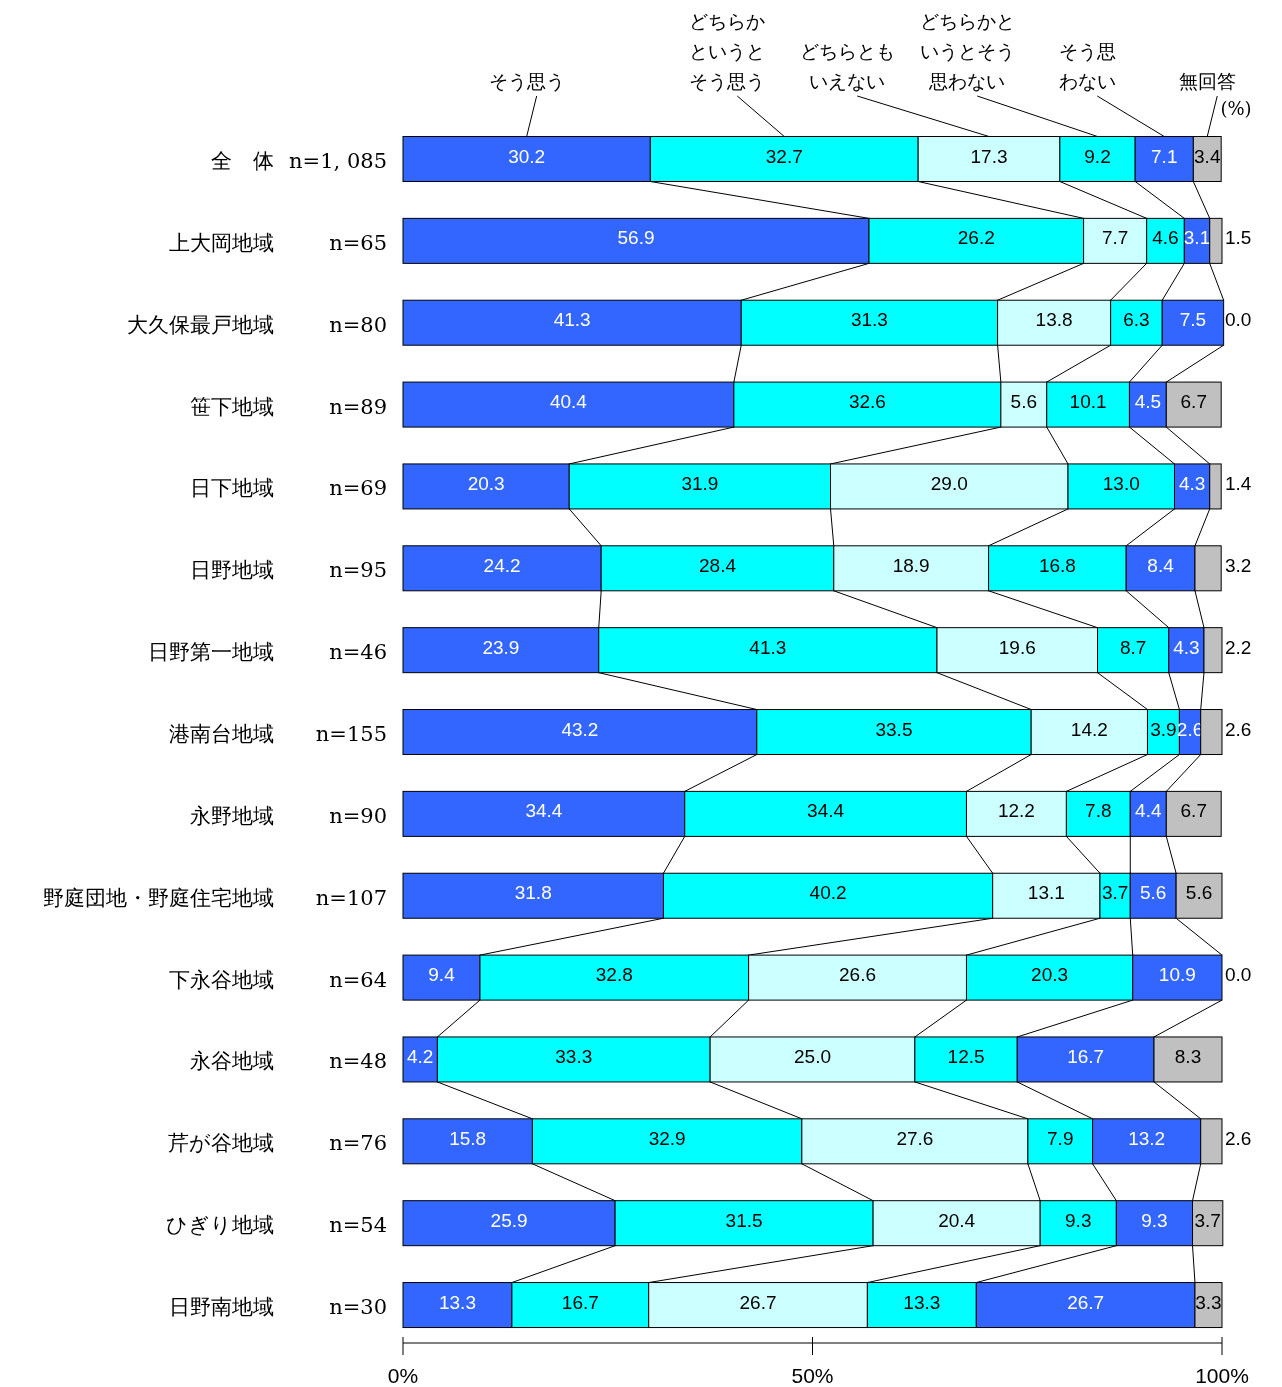 The width and height of the screenshot is (1282, 1387). What do you see at coordinates (232, 488) in the screenshot?
I see `y-tick-label: 日下地域` at bounding box center [232, 488].